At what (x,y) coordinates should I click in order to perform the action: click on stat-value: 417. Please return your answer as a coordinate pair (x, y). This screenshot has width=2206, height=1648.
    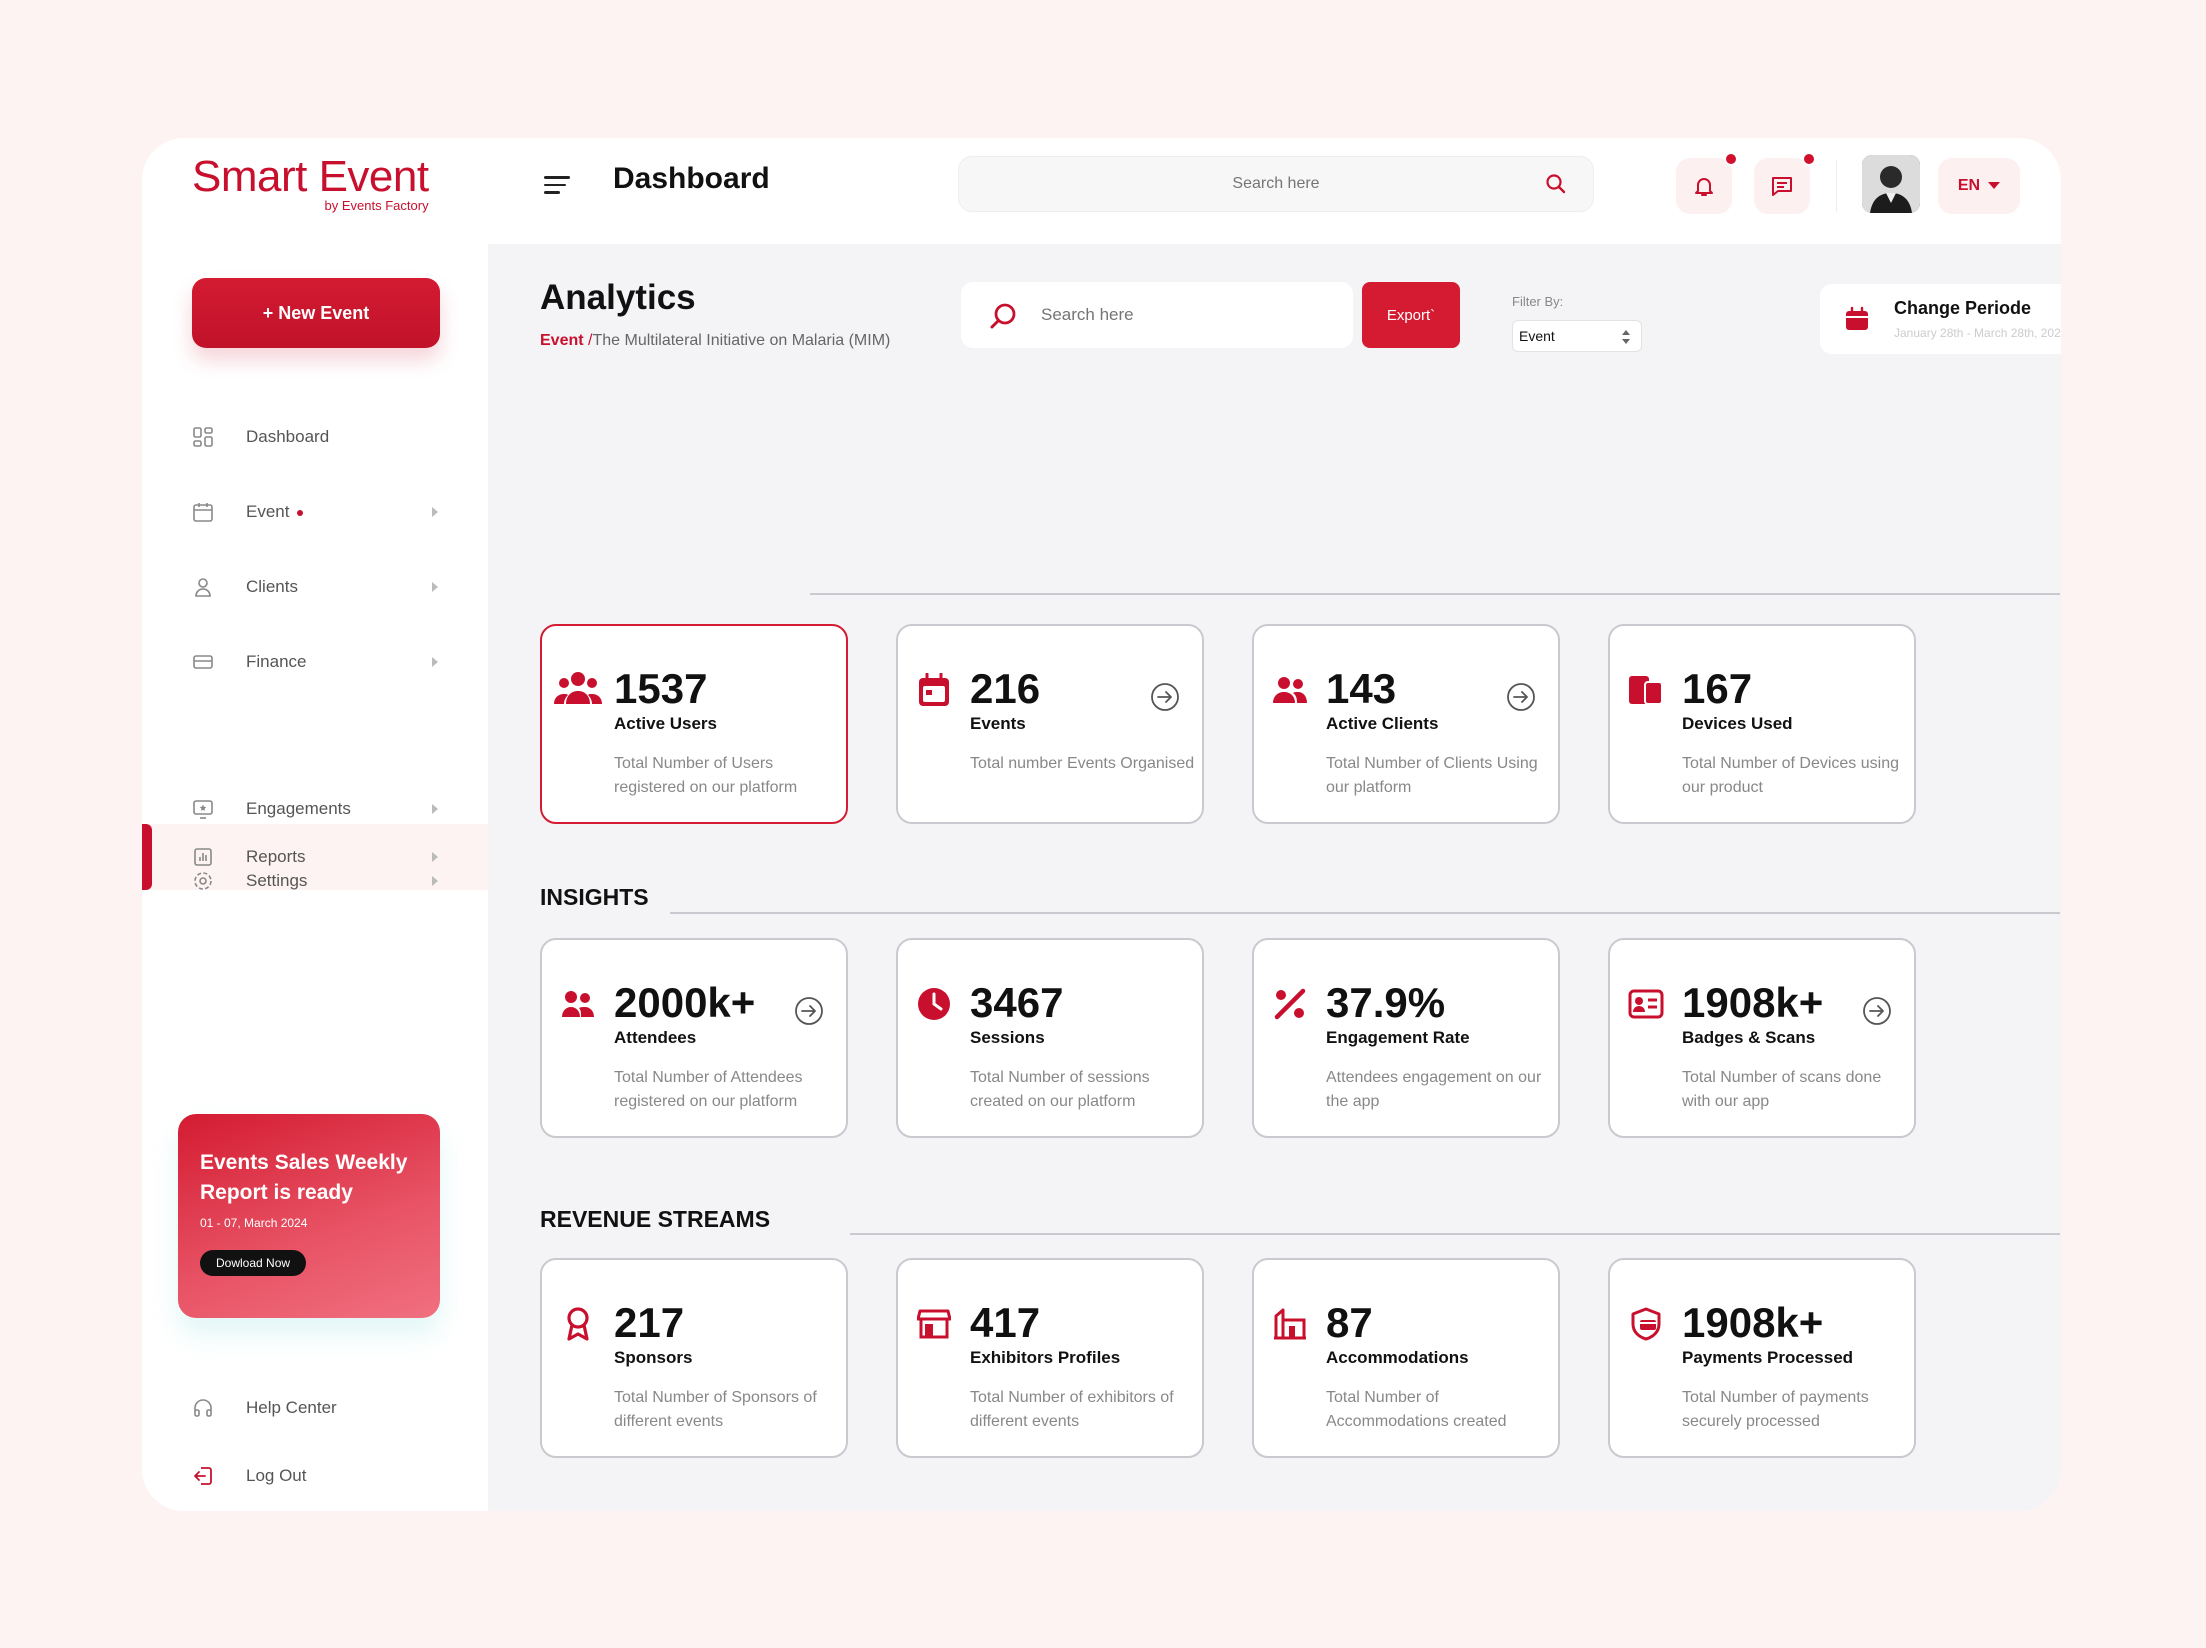
    Looking at the image, I should click on (1005, 1322).